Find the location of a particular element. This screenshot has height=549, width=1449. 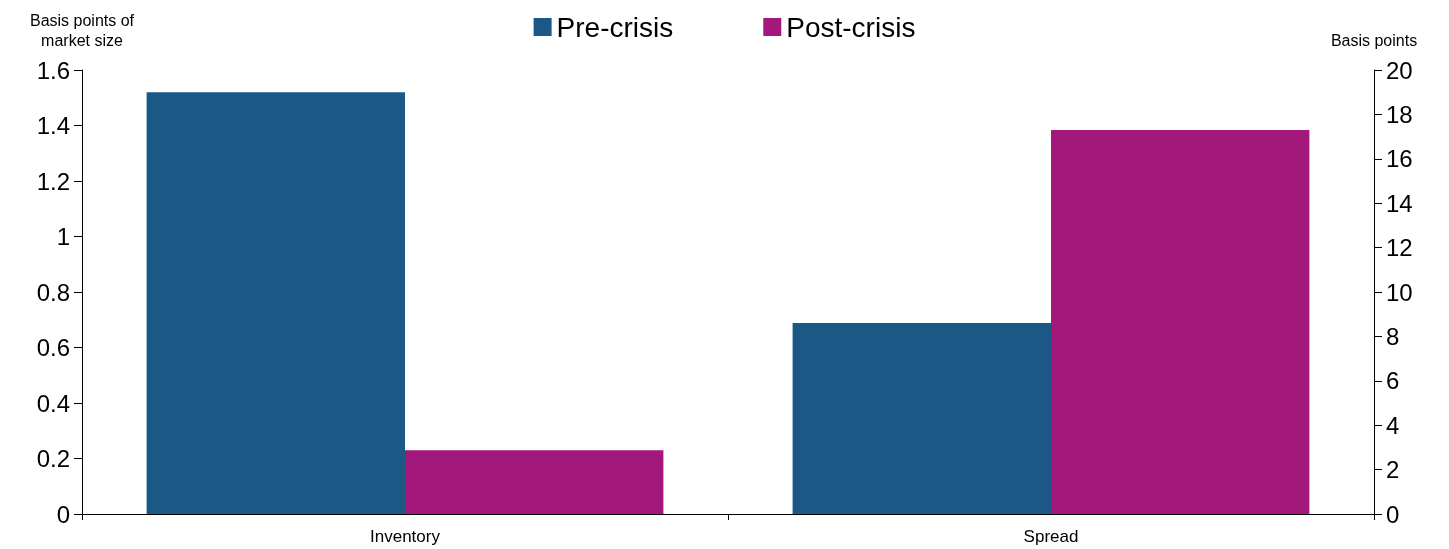

y-tick-label: 0.4 is located at coordinates (53, 403).